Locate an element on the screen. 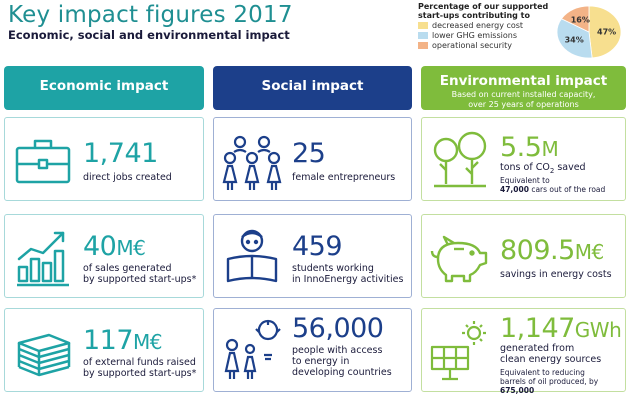  solar-panel-icon is located at coordinates (458, 351).